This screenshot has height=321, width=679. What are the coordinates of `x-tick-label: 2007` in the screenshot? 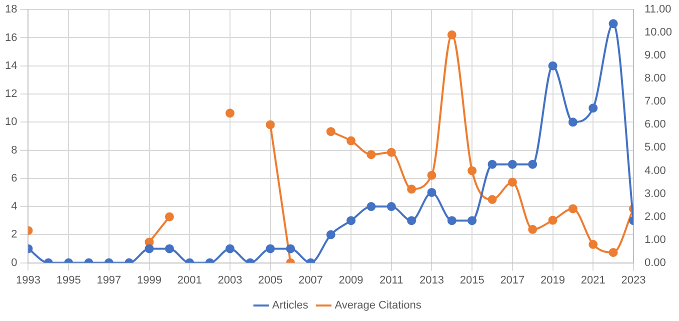 It's located at (310, 280).